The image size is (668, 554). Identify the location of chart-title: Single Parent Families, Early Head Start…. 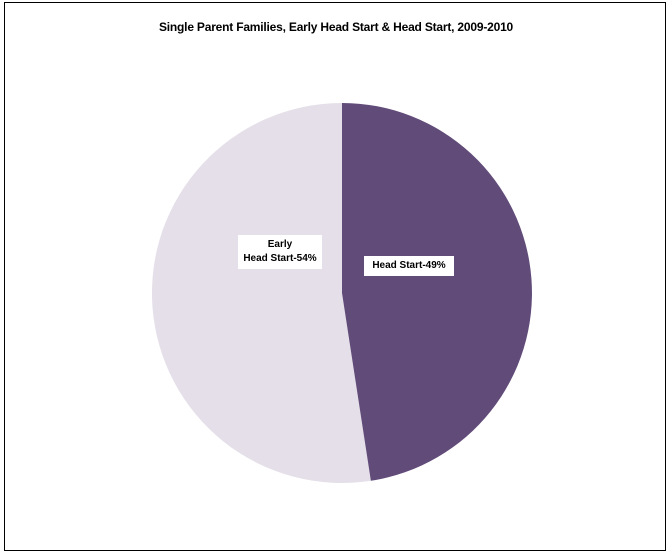
(336, 27).